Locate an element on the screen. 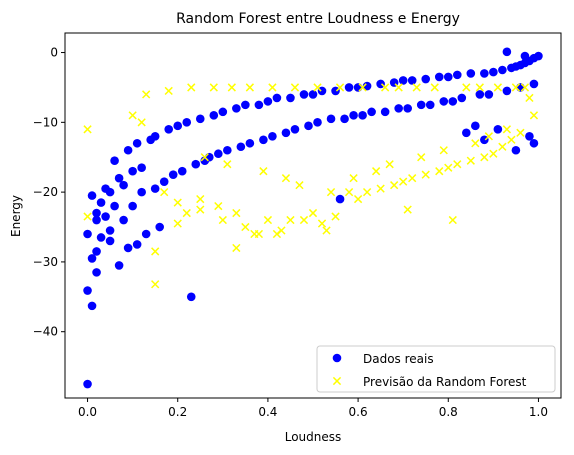 Image resolution: width=574 pixels, height=455 pixels. legend-label-previsao: Previsão da Random Forest is located at coordinates (445, 382).